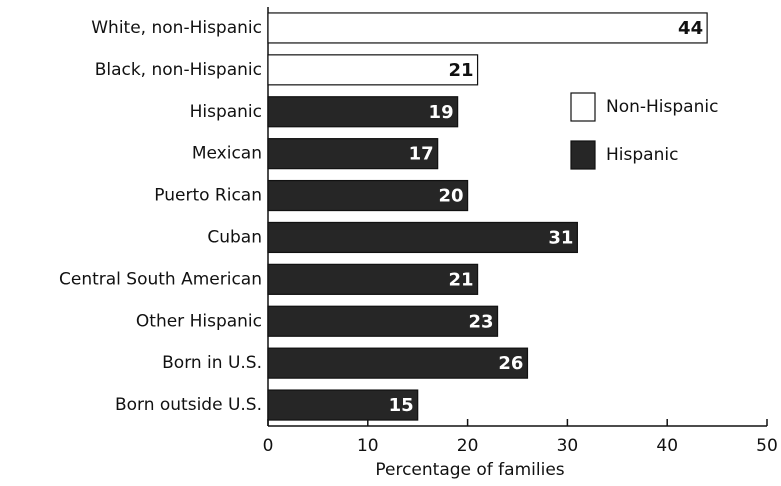 The width and height of the screenshot is (781, 486). What do you see at coordinates (690, 28) in the screenshot?
I see `value-label: 44` at bounding box center [690, 28].